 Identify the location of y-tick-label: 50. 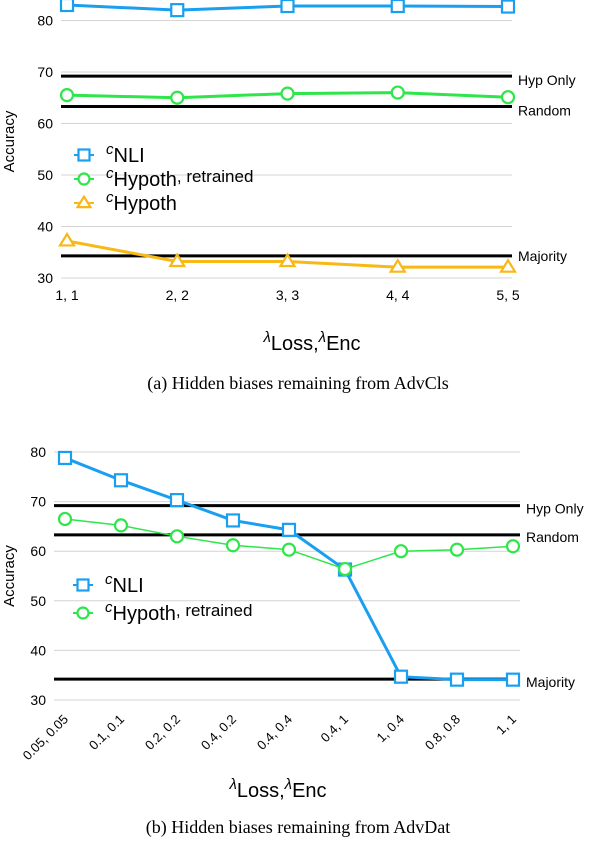
(38, 601).